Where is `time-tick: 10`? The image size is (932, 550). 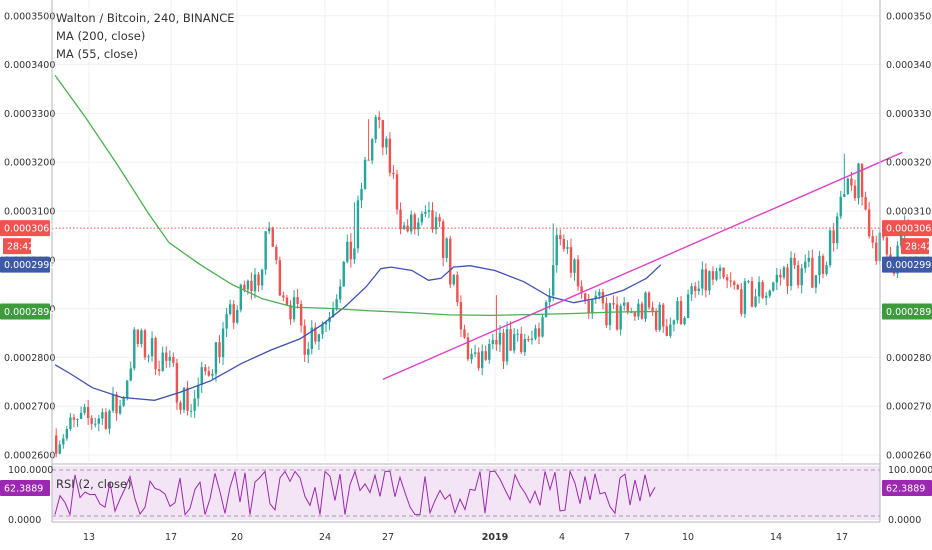 time-tick: 10 is located at coordinates (688, 537).